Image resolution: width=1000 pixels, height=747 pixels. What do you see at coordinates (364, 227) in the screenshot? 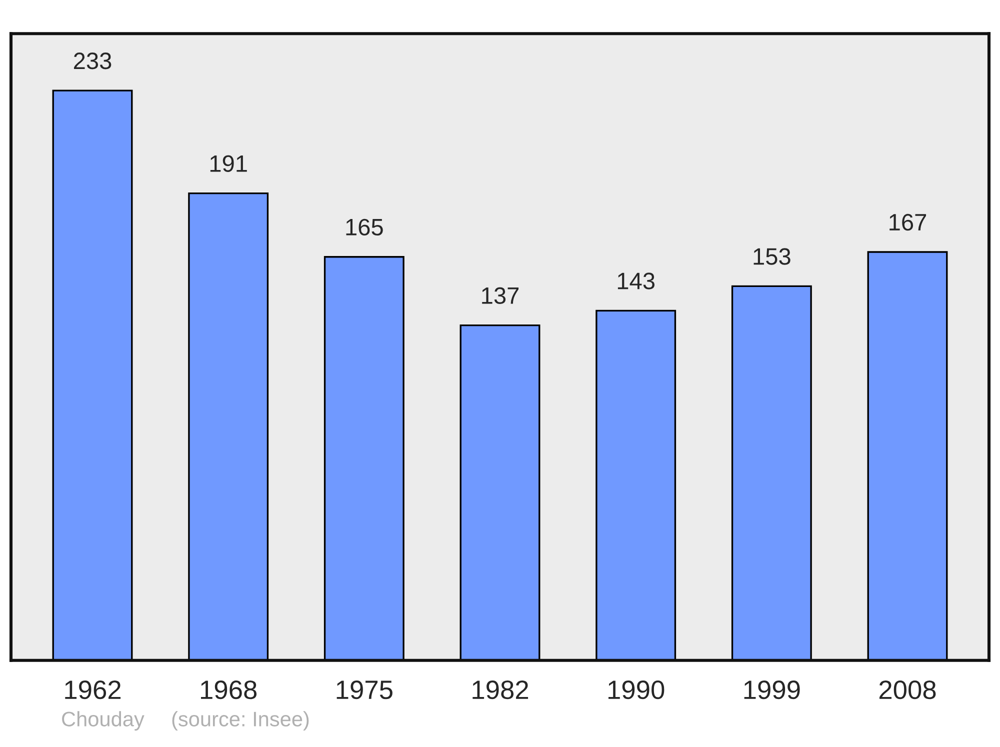
I see `data-label: 165` at bounding box center [364, 227].